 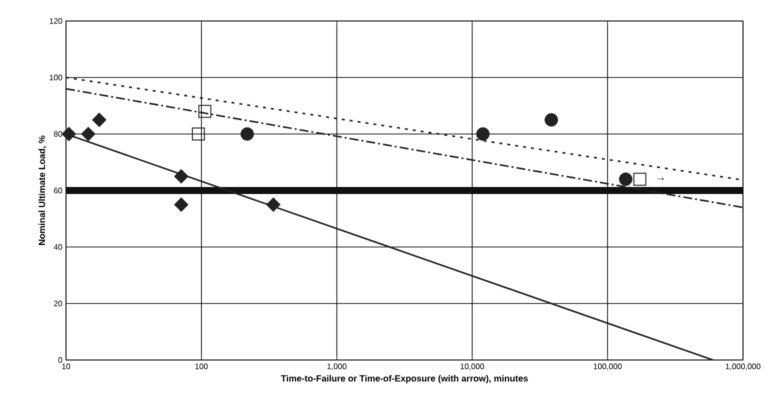 What do you see at coordinates (42, 190) in the screenshot?
I see `y-axis-title: Nominal Ultimate Load, %` at bounding box center [42, 190].